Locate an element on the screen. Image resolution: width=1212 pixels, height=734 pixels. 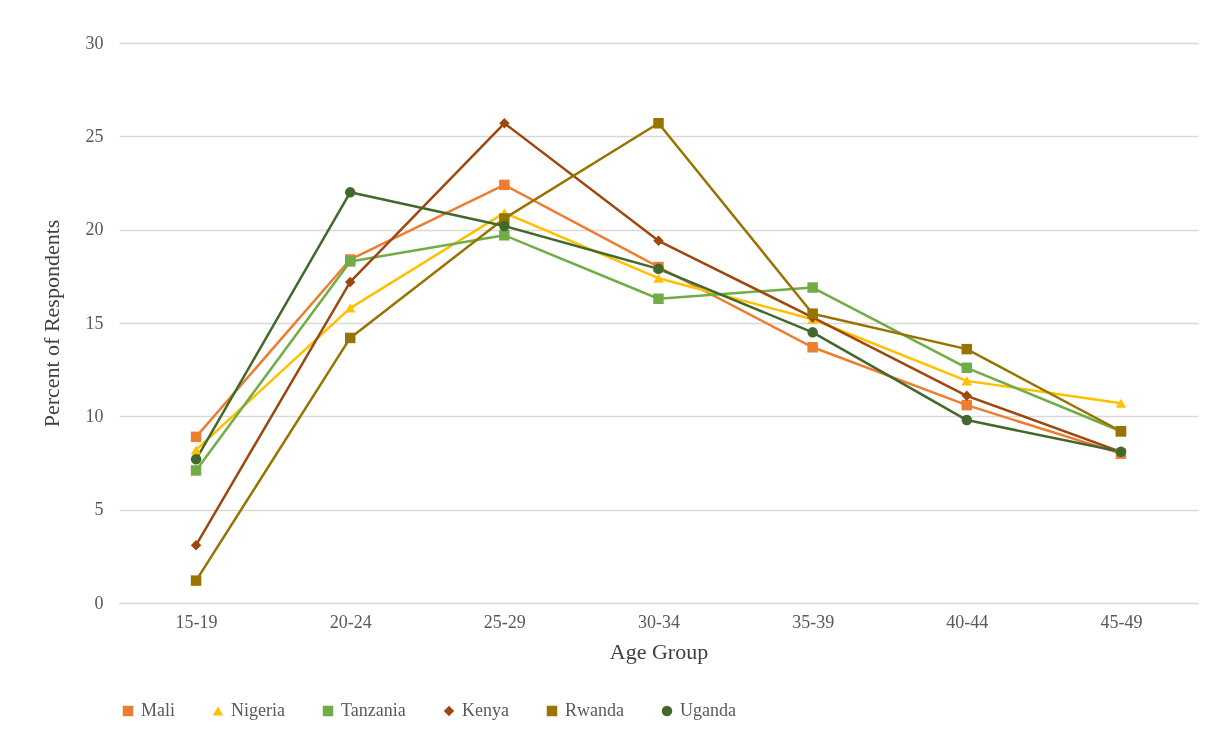
legend-label: Nigeria is located at coordinates (258, 710).